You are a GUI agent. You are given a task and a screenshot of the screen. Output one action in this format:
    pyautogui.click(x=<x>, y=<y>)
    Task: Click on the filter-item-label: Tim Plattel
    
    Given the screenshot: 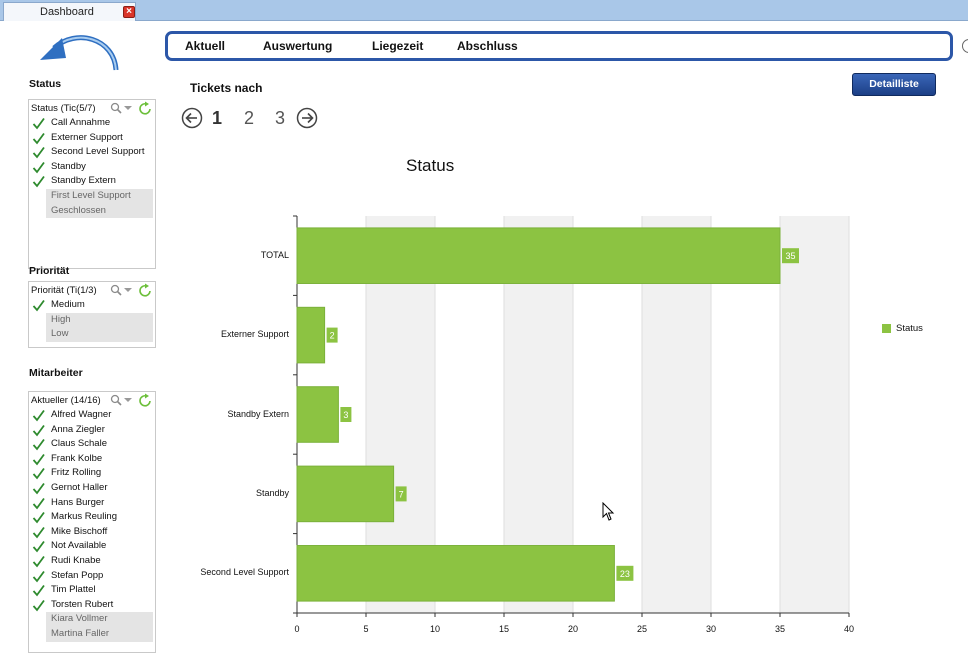 What is the action you would take?
    pyautogui.click(x=73, y=590)
    